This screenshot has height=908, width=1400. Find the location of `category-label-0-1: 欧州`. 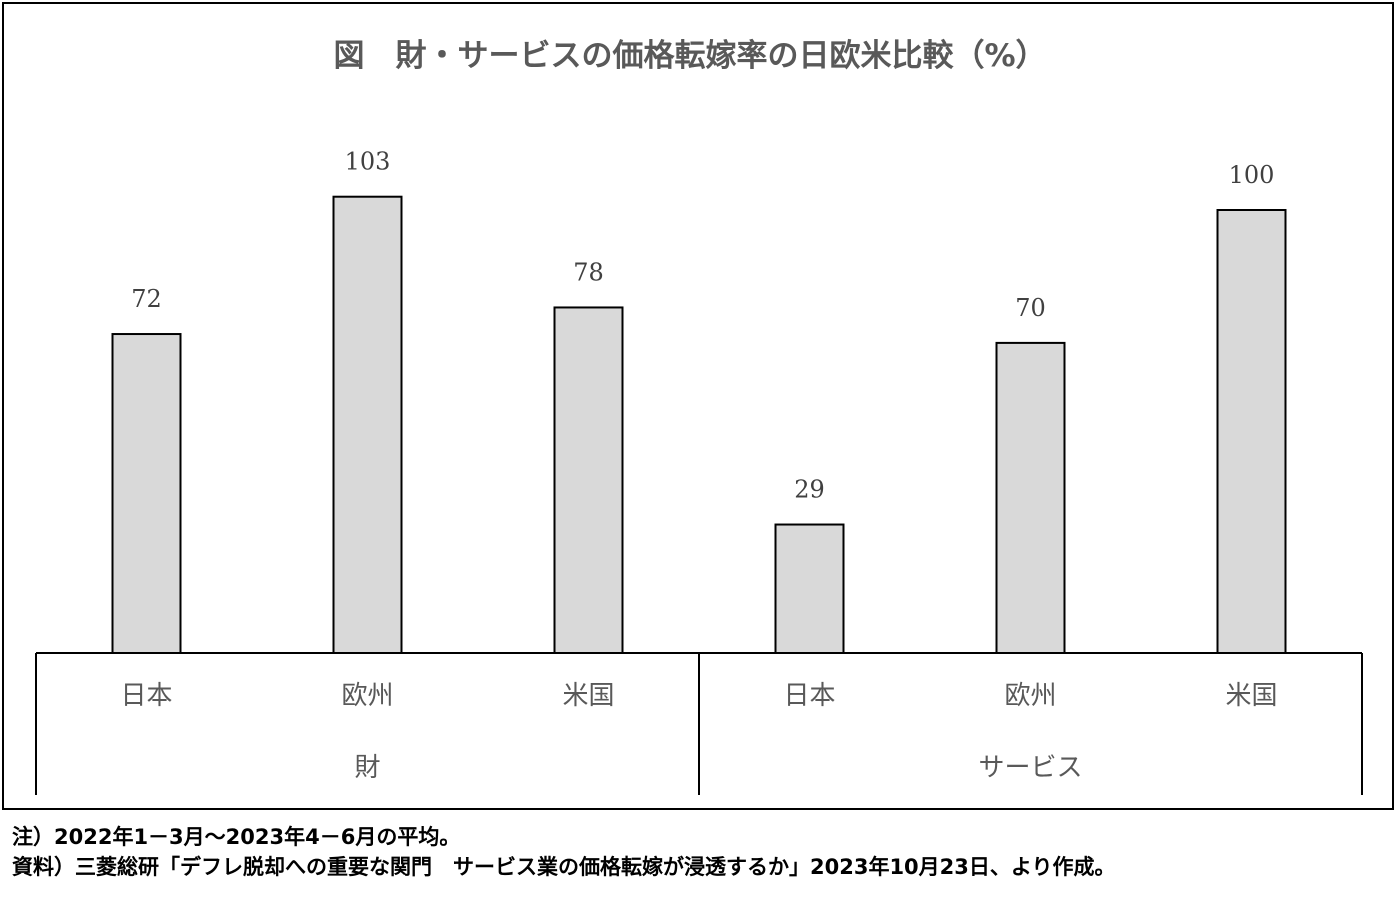

category-label-0-1: 欧州 is located at coordinates (367, 696).